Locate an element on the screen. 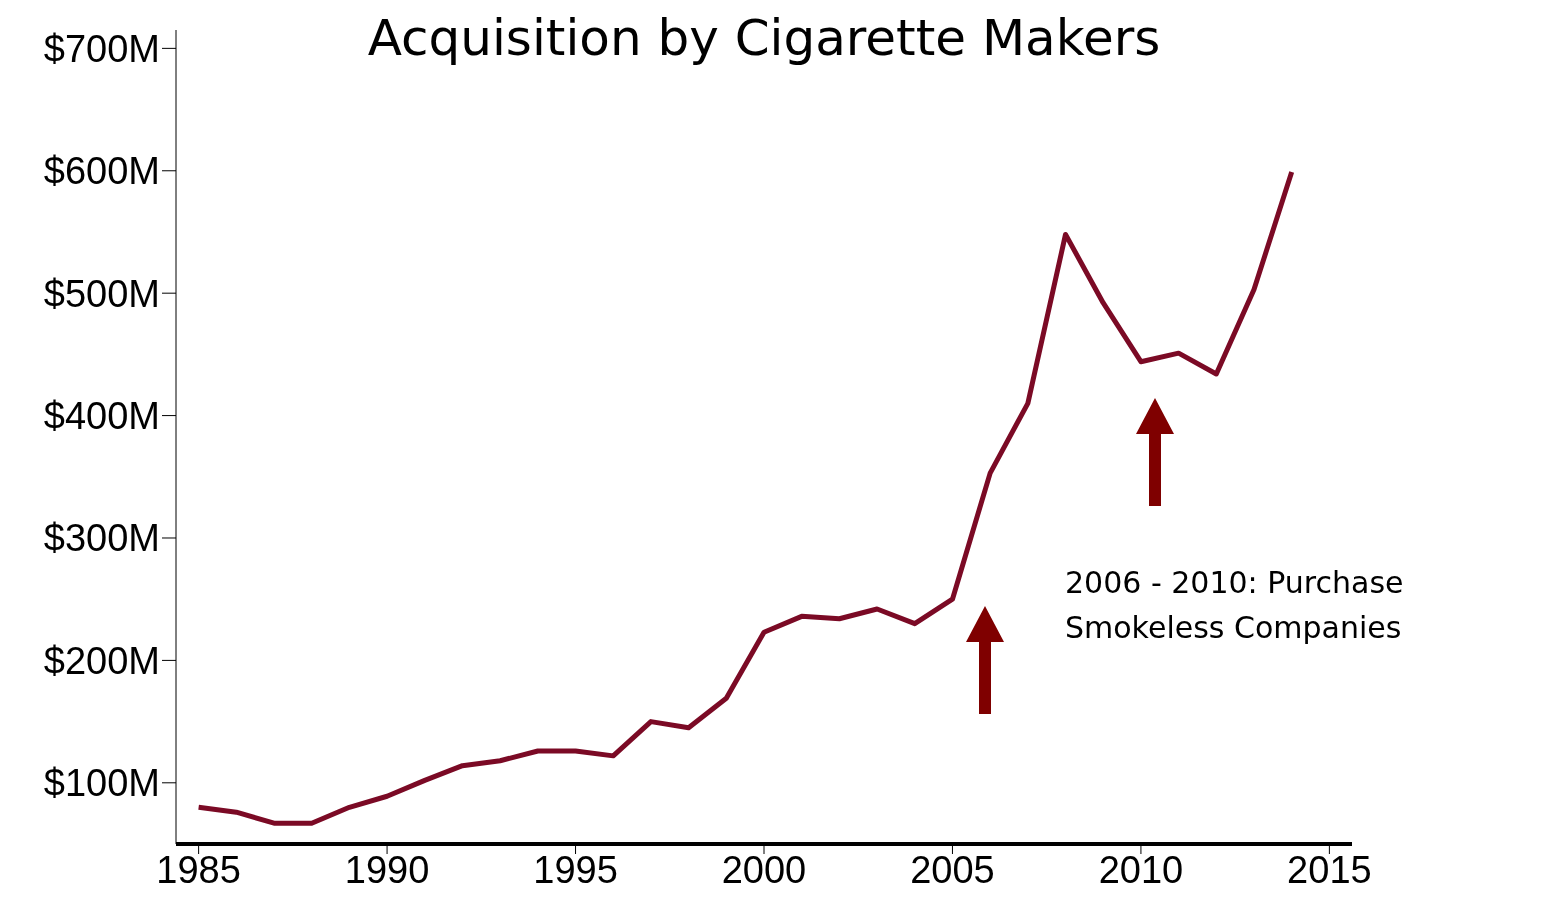 The image size is (1563, 922). y-tick-label: $500M is located at coordinates (101, 293).